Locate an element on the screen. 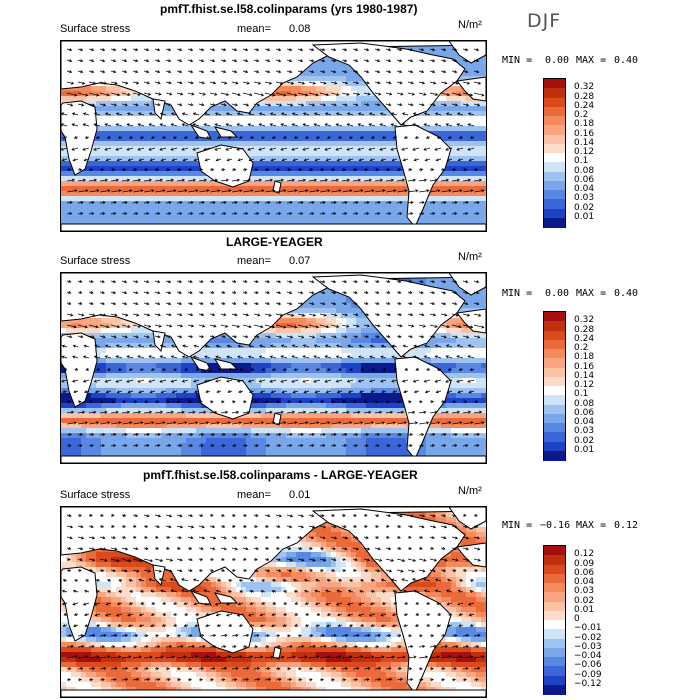 Image resolution: width=700 pixels, height=700 pixels. colorbar-level-label: 0.08 is located at coordinates (584, 170).